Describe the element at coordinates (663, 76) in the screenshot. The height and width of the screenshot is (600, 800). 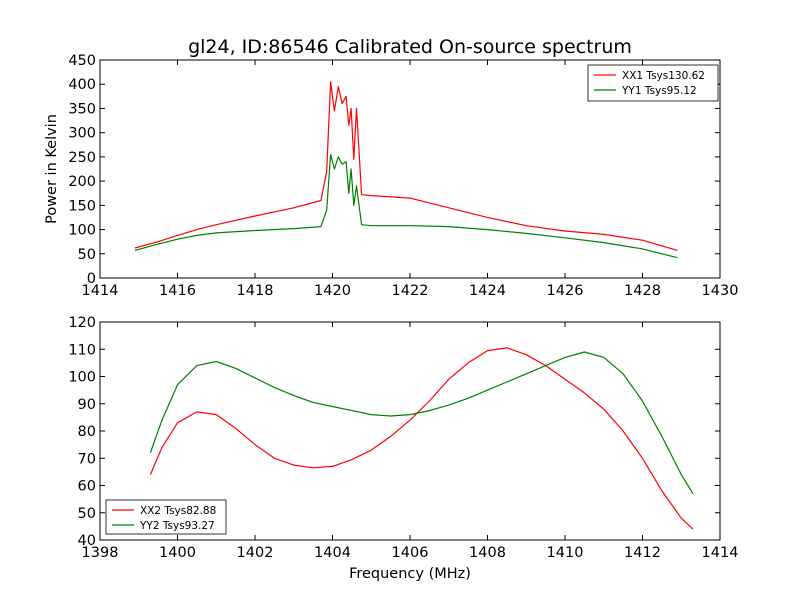
I see `legend-label-1: XX1 Tsys130.62` at that location.